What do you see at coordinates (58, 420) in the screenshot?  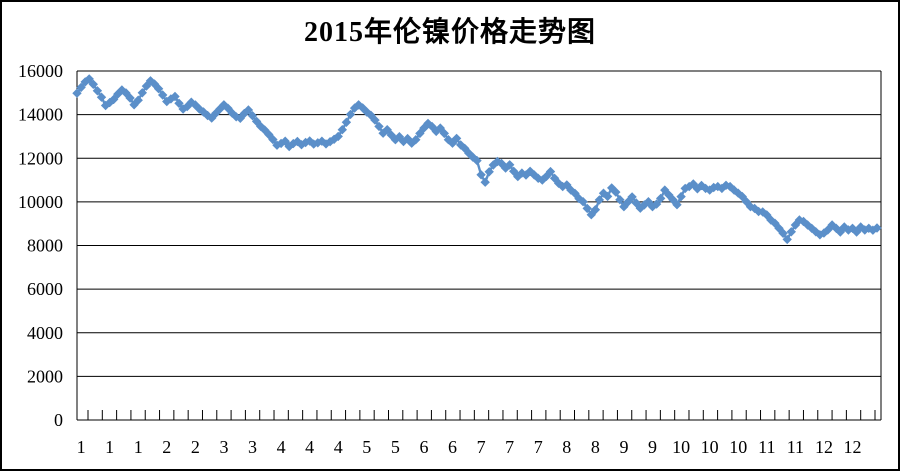 I see `y-axis-label: 0` at bounding box center [58, 420].